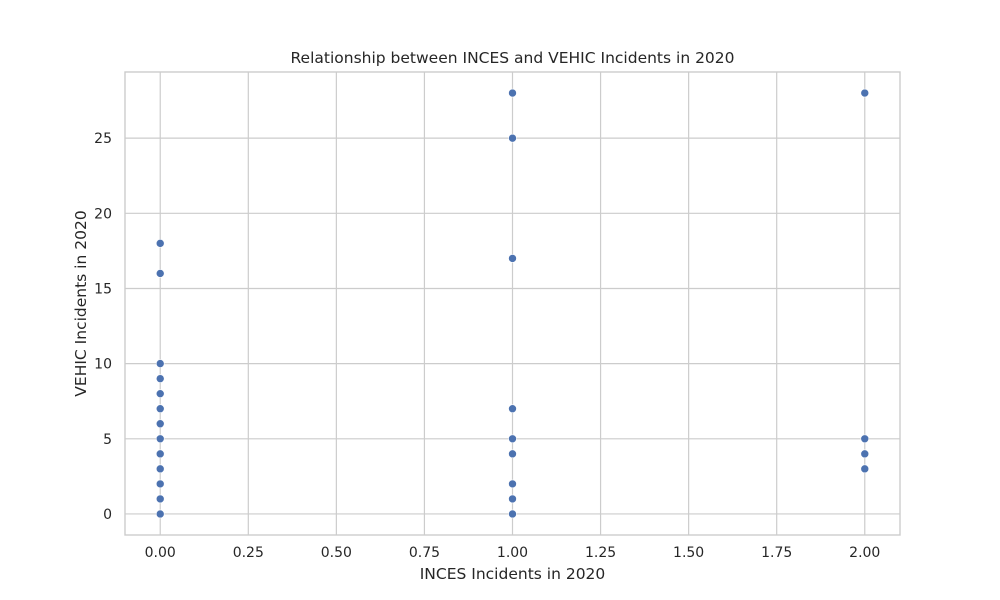 This screenshot has height=600, width=1000. What do you see at coordinates (864, 553) in the screenshot?
I see `x-tick-label: 2.00` at bounding box center [864, 553].